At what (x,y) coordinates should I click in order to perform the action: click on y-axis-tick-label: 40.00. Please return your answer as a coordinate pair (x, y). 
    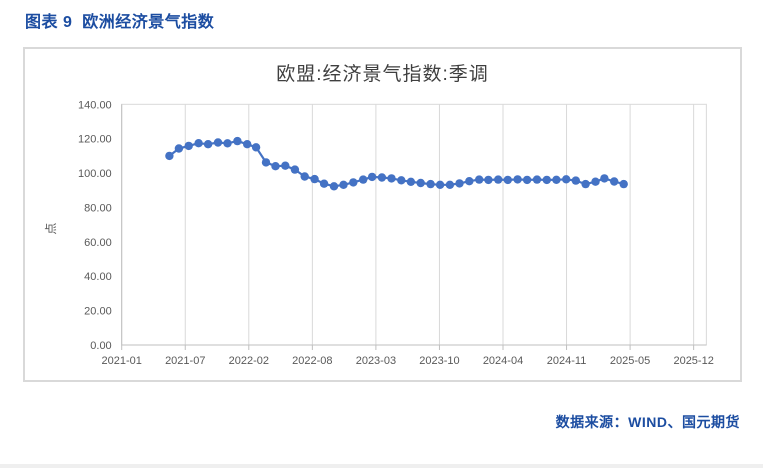
    Looking at the image, I should click on (98, 277).